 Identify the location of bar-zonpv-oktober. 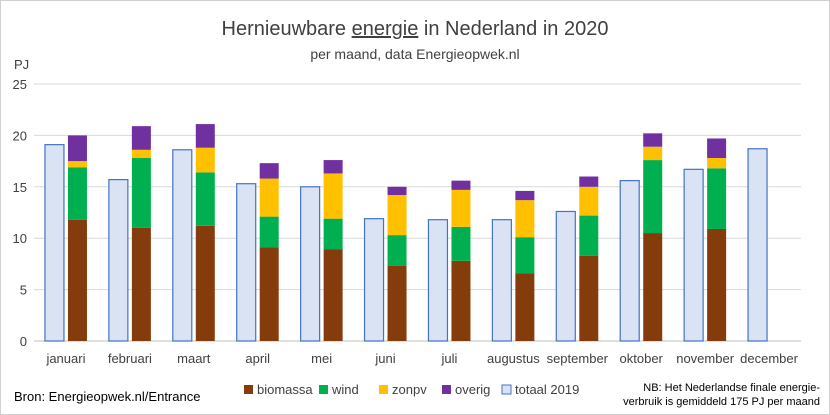
(653, 153).